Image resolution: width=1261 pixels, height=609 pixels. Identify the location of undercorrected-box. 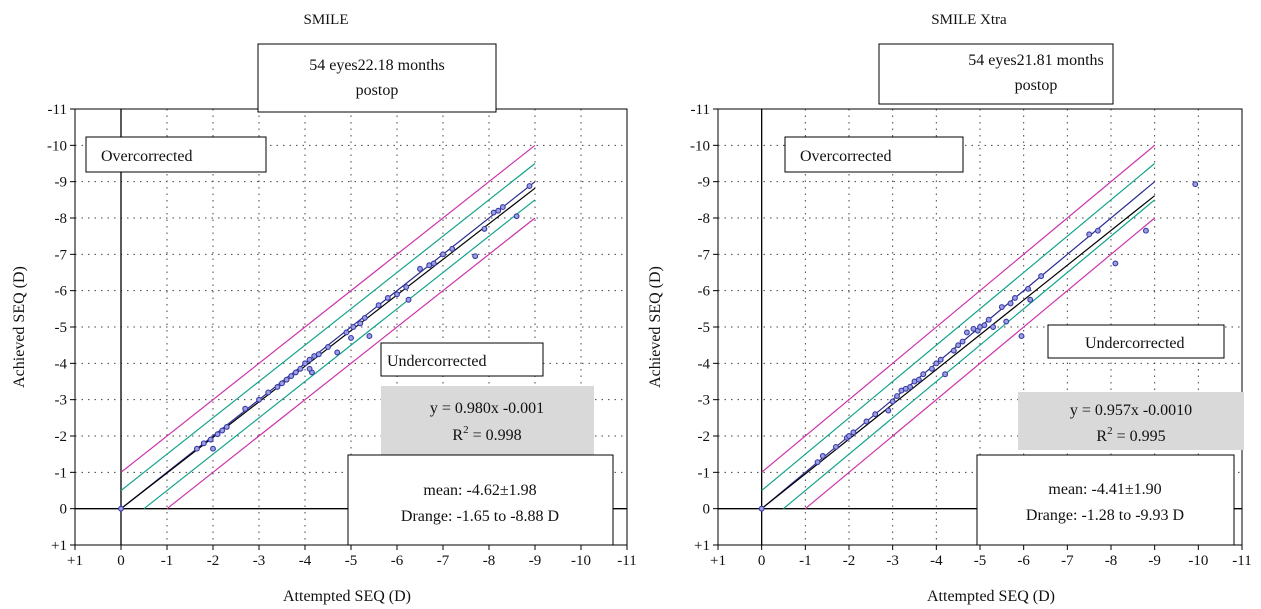
(1136, 341).